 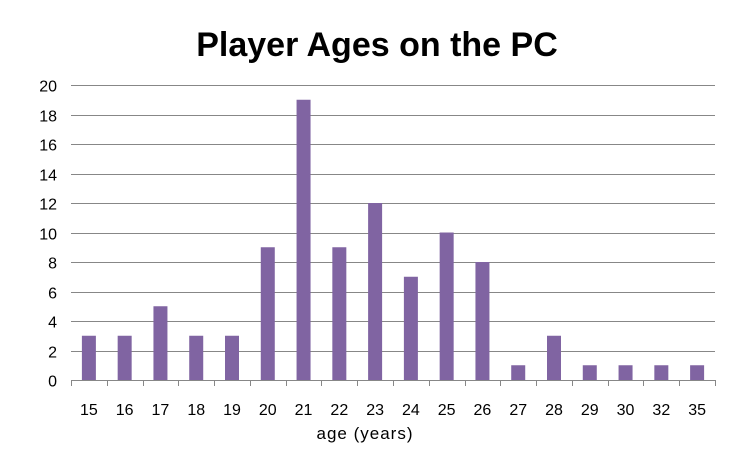 I want to click on y-tick-label: 12, so click(x=48, y=205).